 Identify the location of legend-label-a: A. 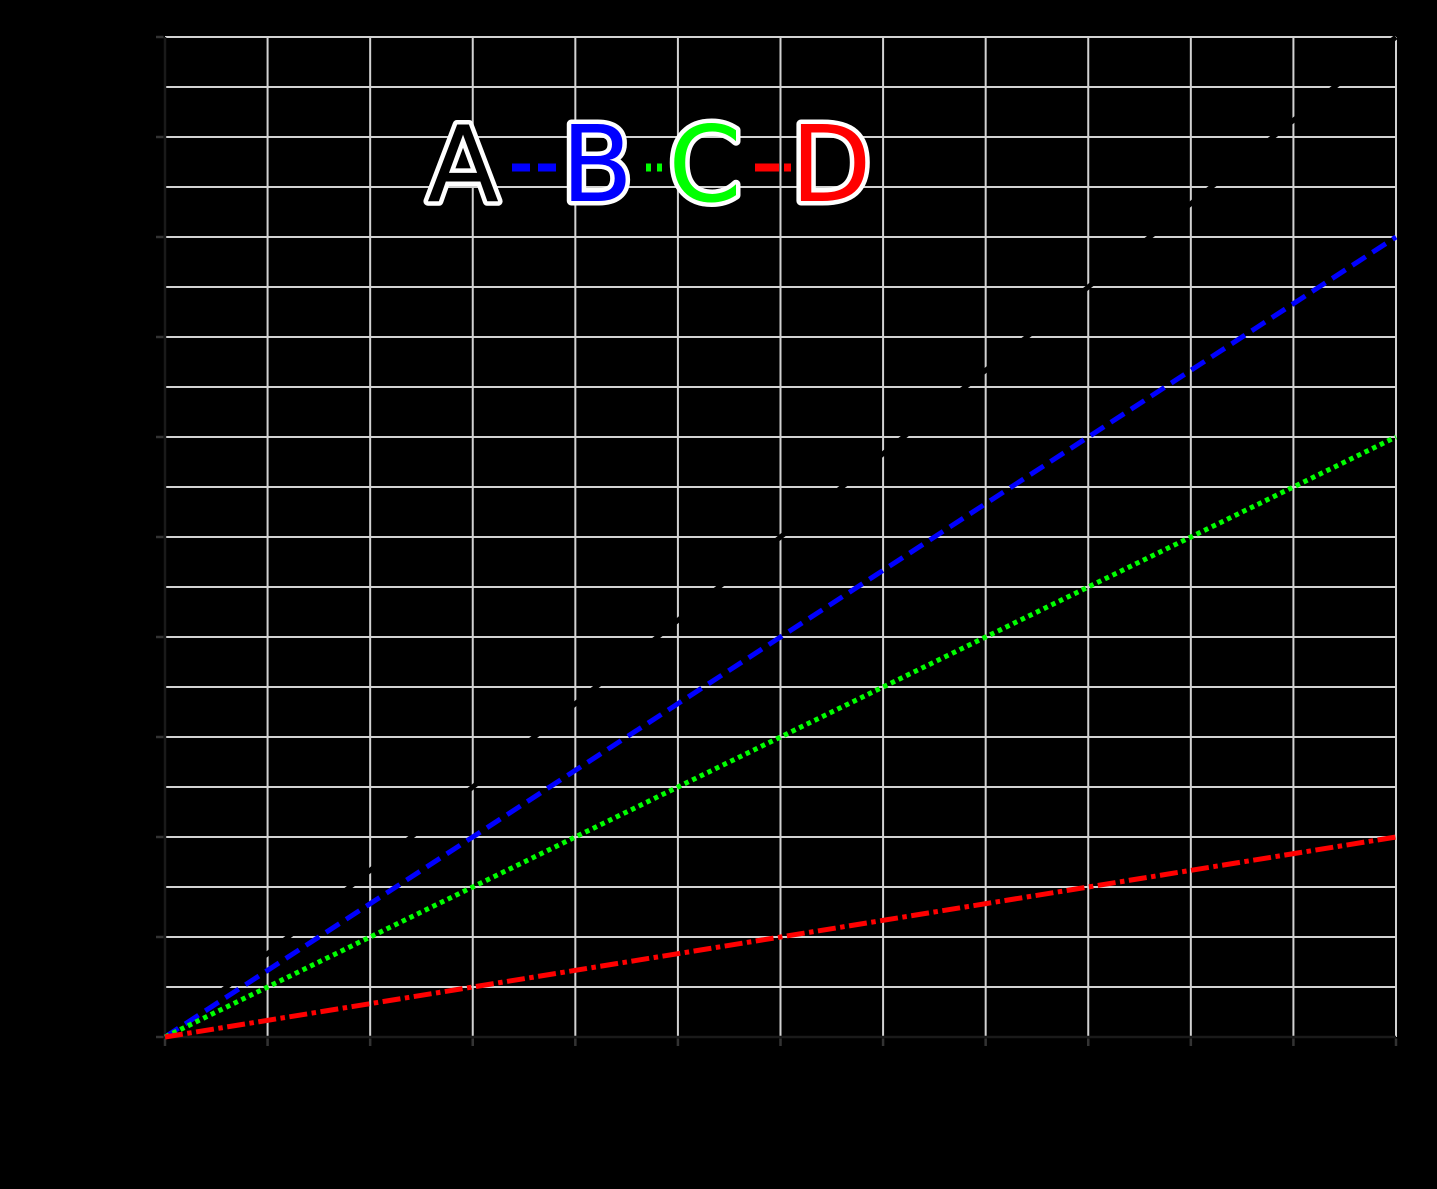
(463, 165).